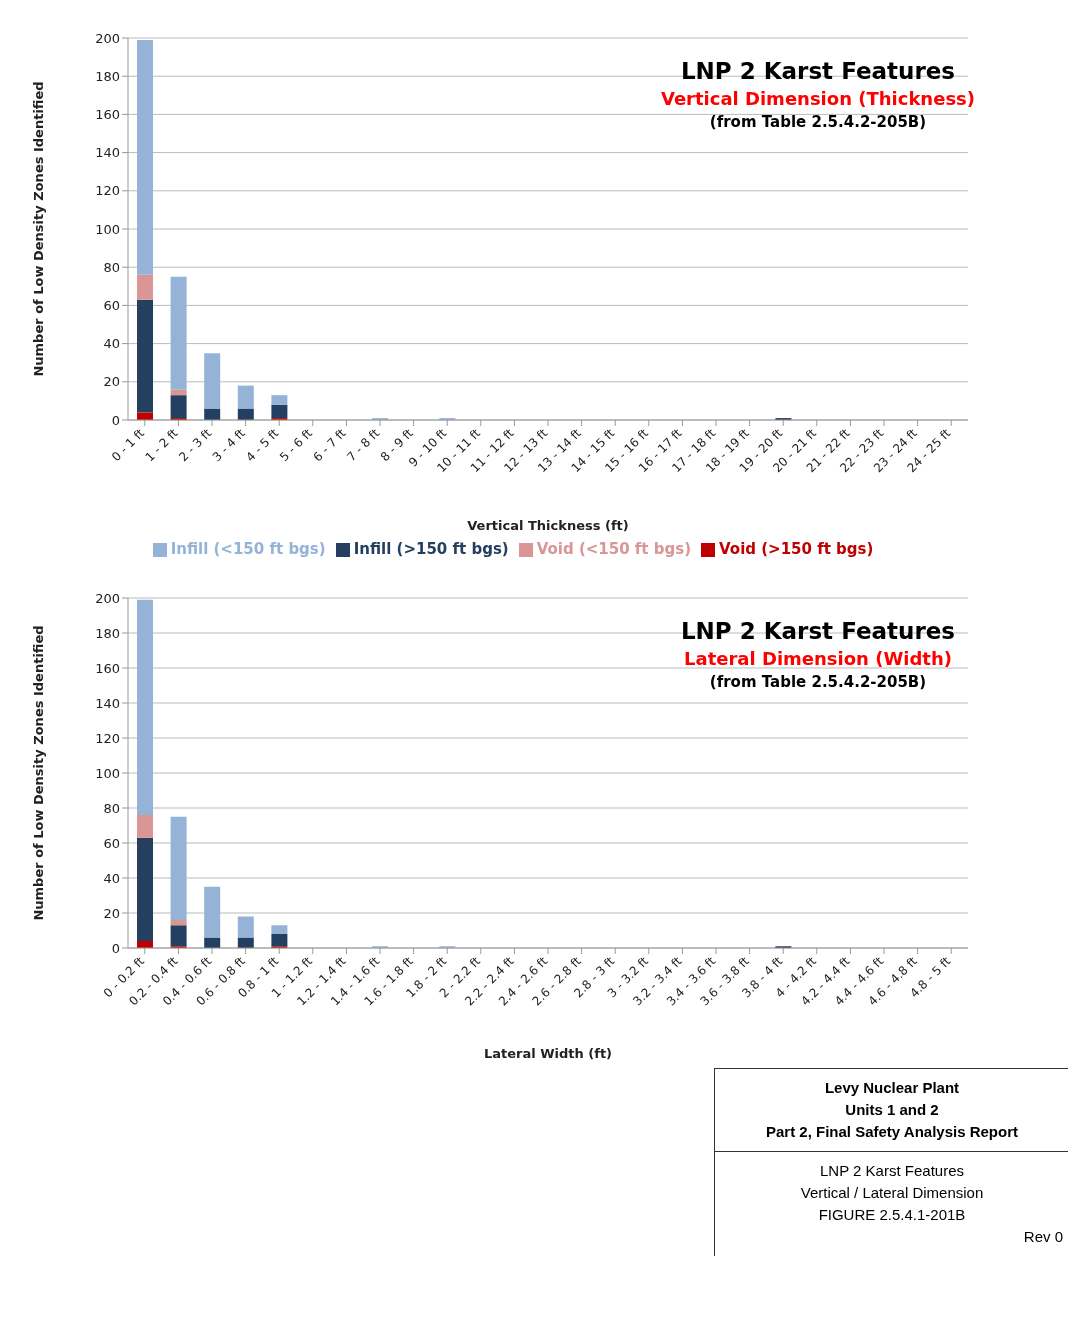 This screenshot has width=1068, height=1330. I want to click on text: Vertical / Lateral Dimension, so click(892, 1193).